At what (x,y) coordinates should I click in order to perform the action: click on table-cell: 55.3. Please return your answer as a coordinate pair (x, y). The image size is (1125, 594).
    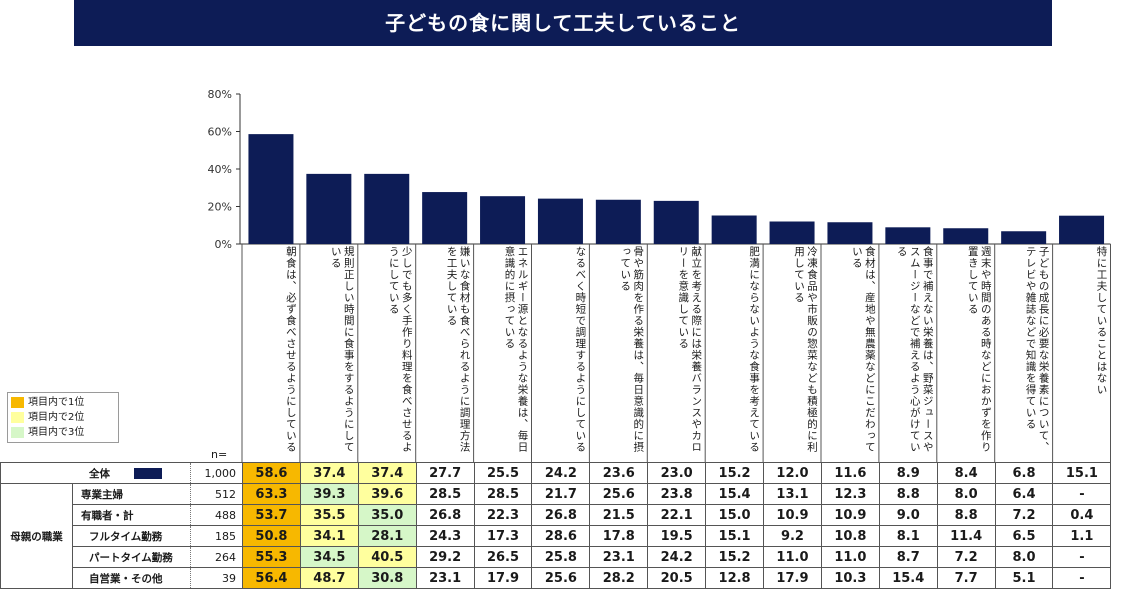
    Looking at the image, I should click on (271, 557).